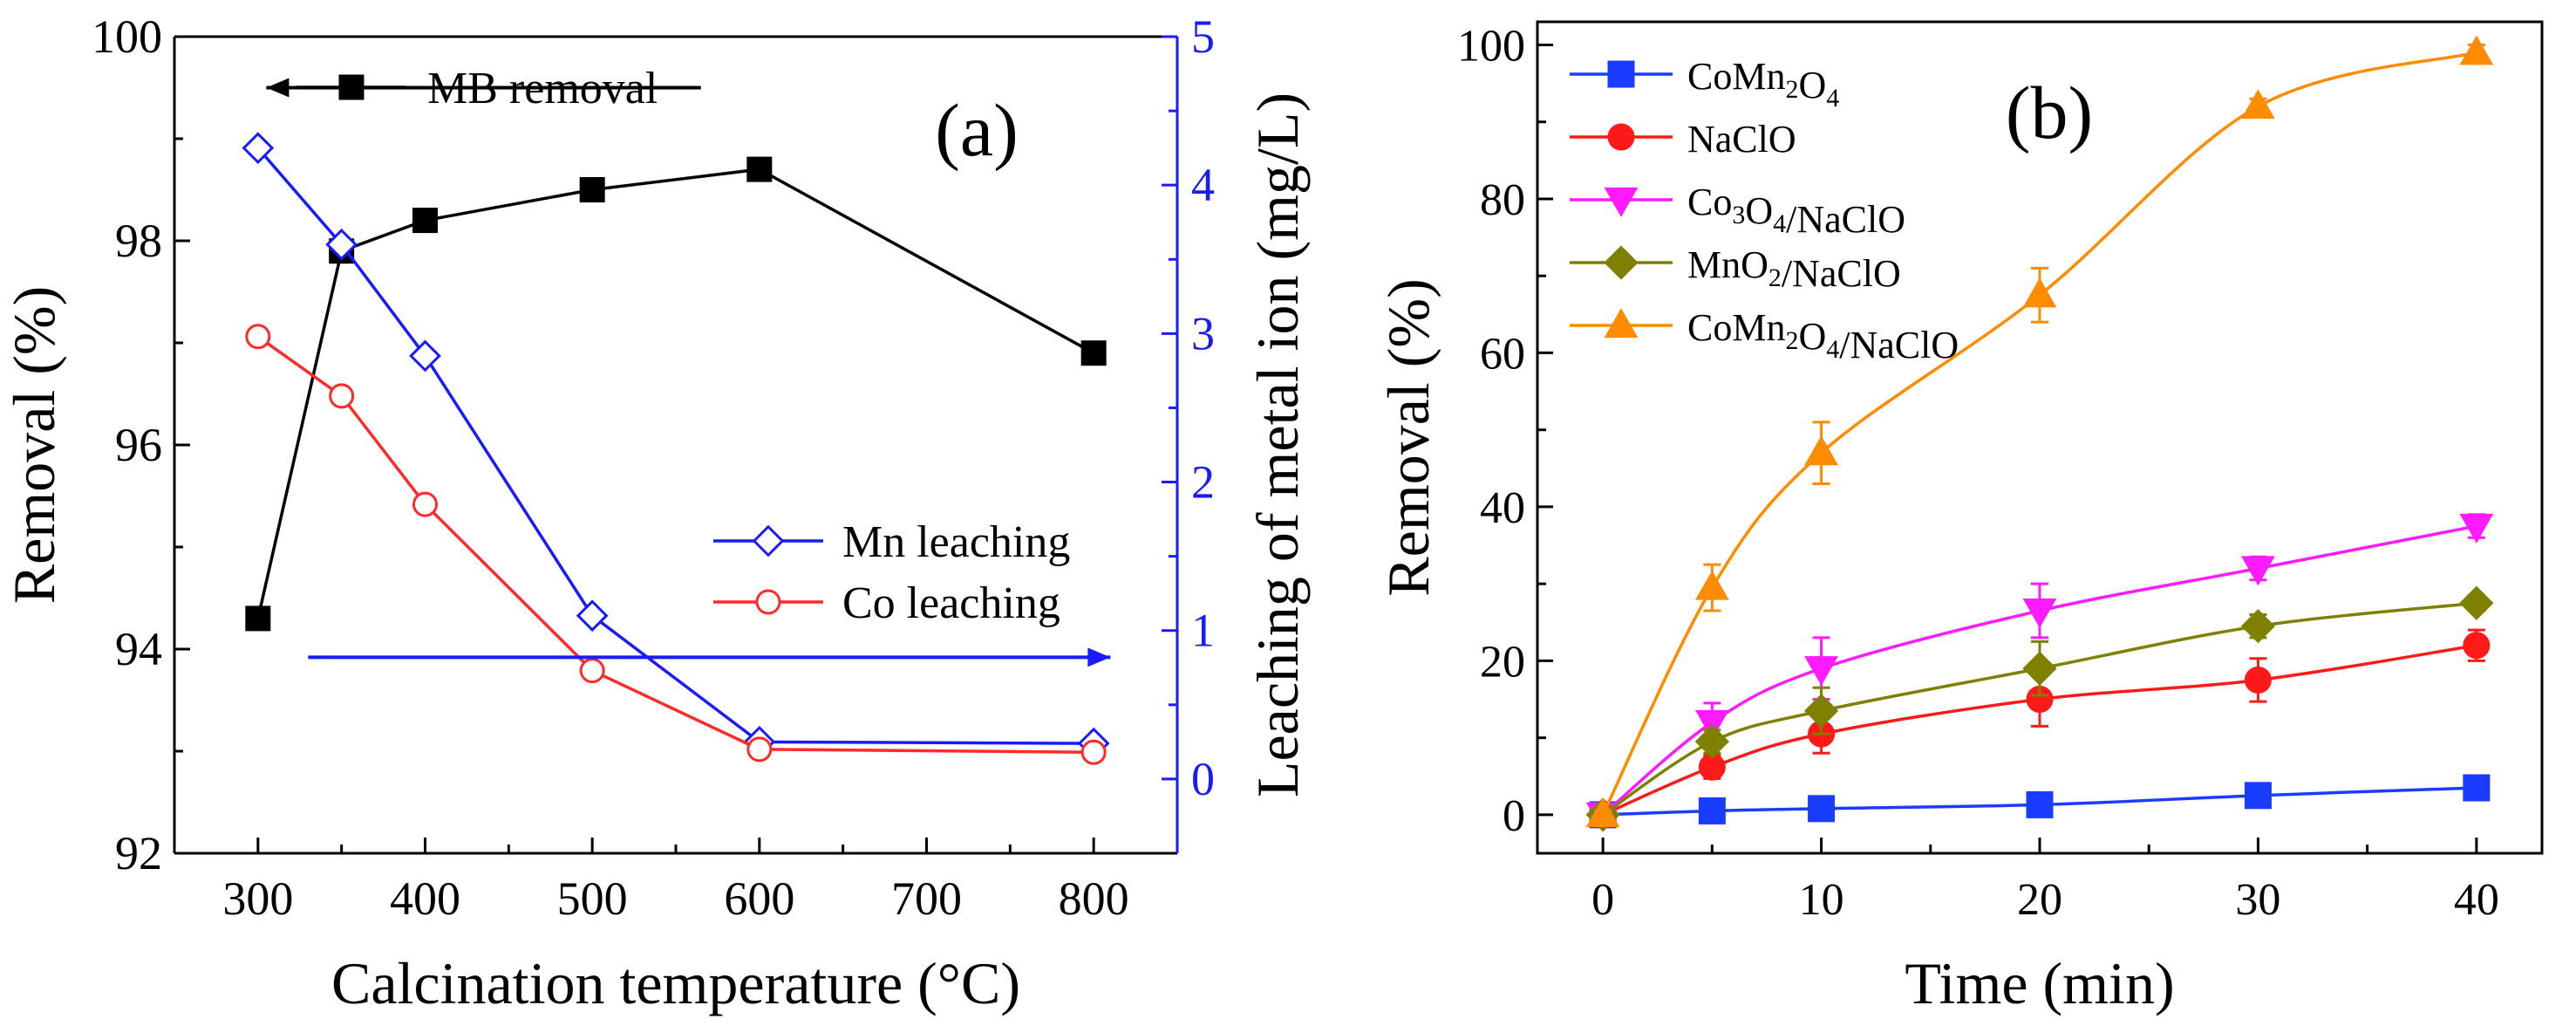 The width and height of the screenshot is (2576, 1026). What do you see at coordinates (542, 88) in the screenshot?
I see `legend-label-mb-removal: MB removal` at bounding box center [542, 88].